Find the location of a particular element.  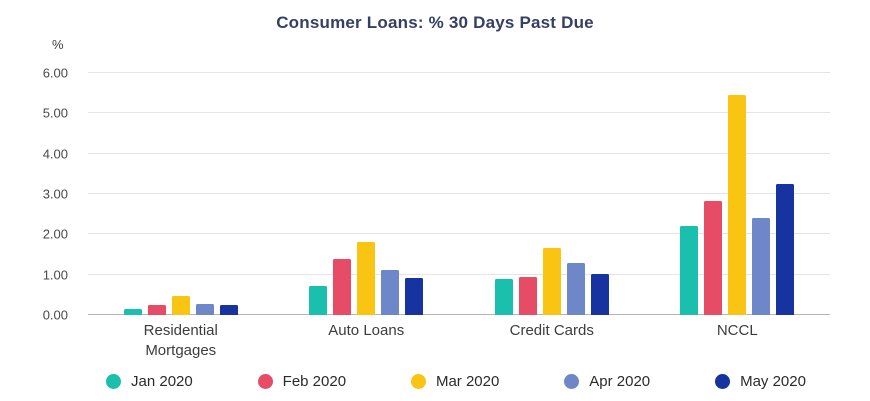

legend-item: May 2020 is located at coordinates (760, 381).